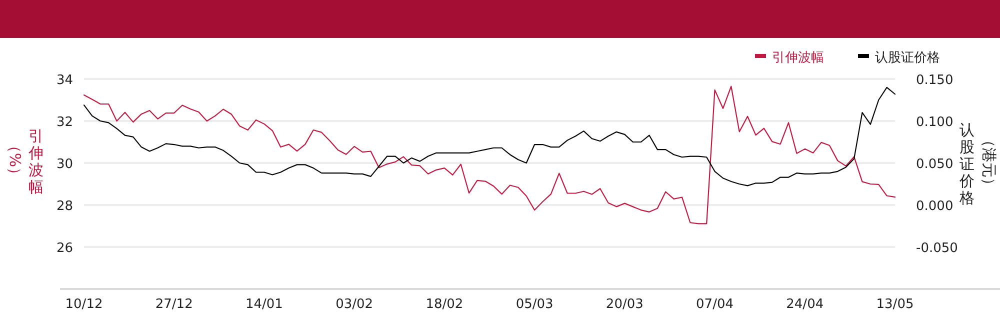 Image resolution: width=1000 pixels, height=324 pixels. I want to click on y-tick-label: 28, so click(64, 206).